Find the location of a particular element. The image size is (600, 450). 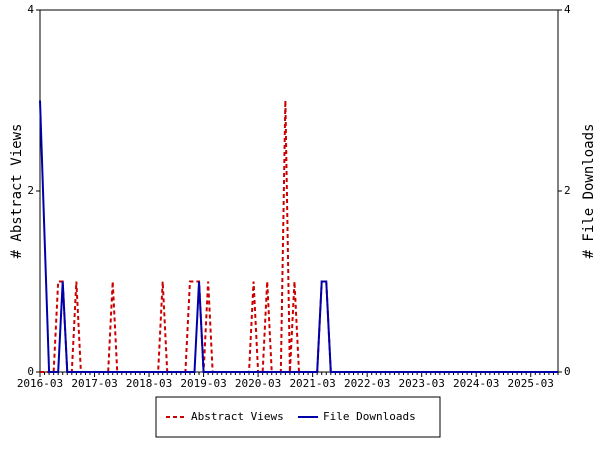

x-tick-label: 2016-03 is located at coordinates (40, 383).